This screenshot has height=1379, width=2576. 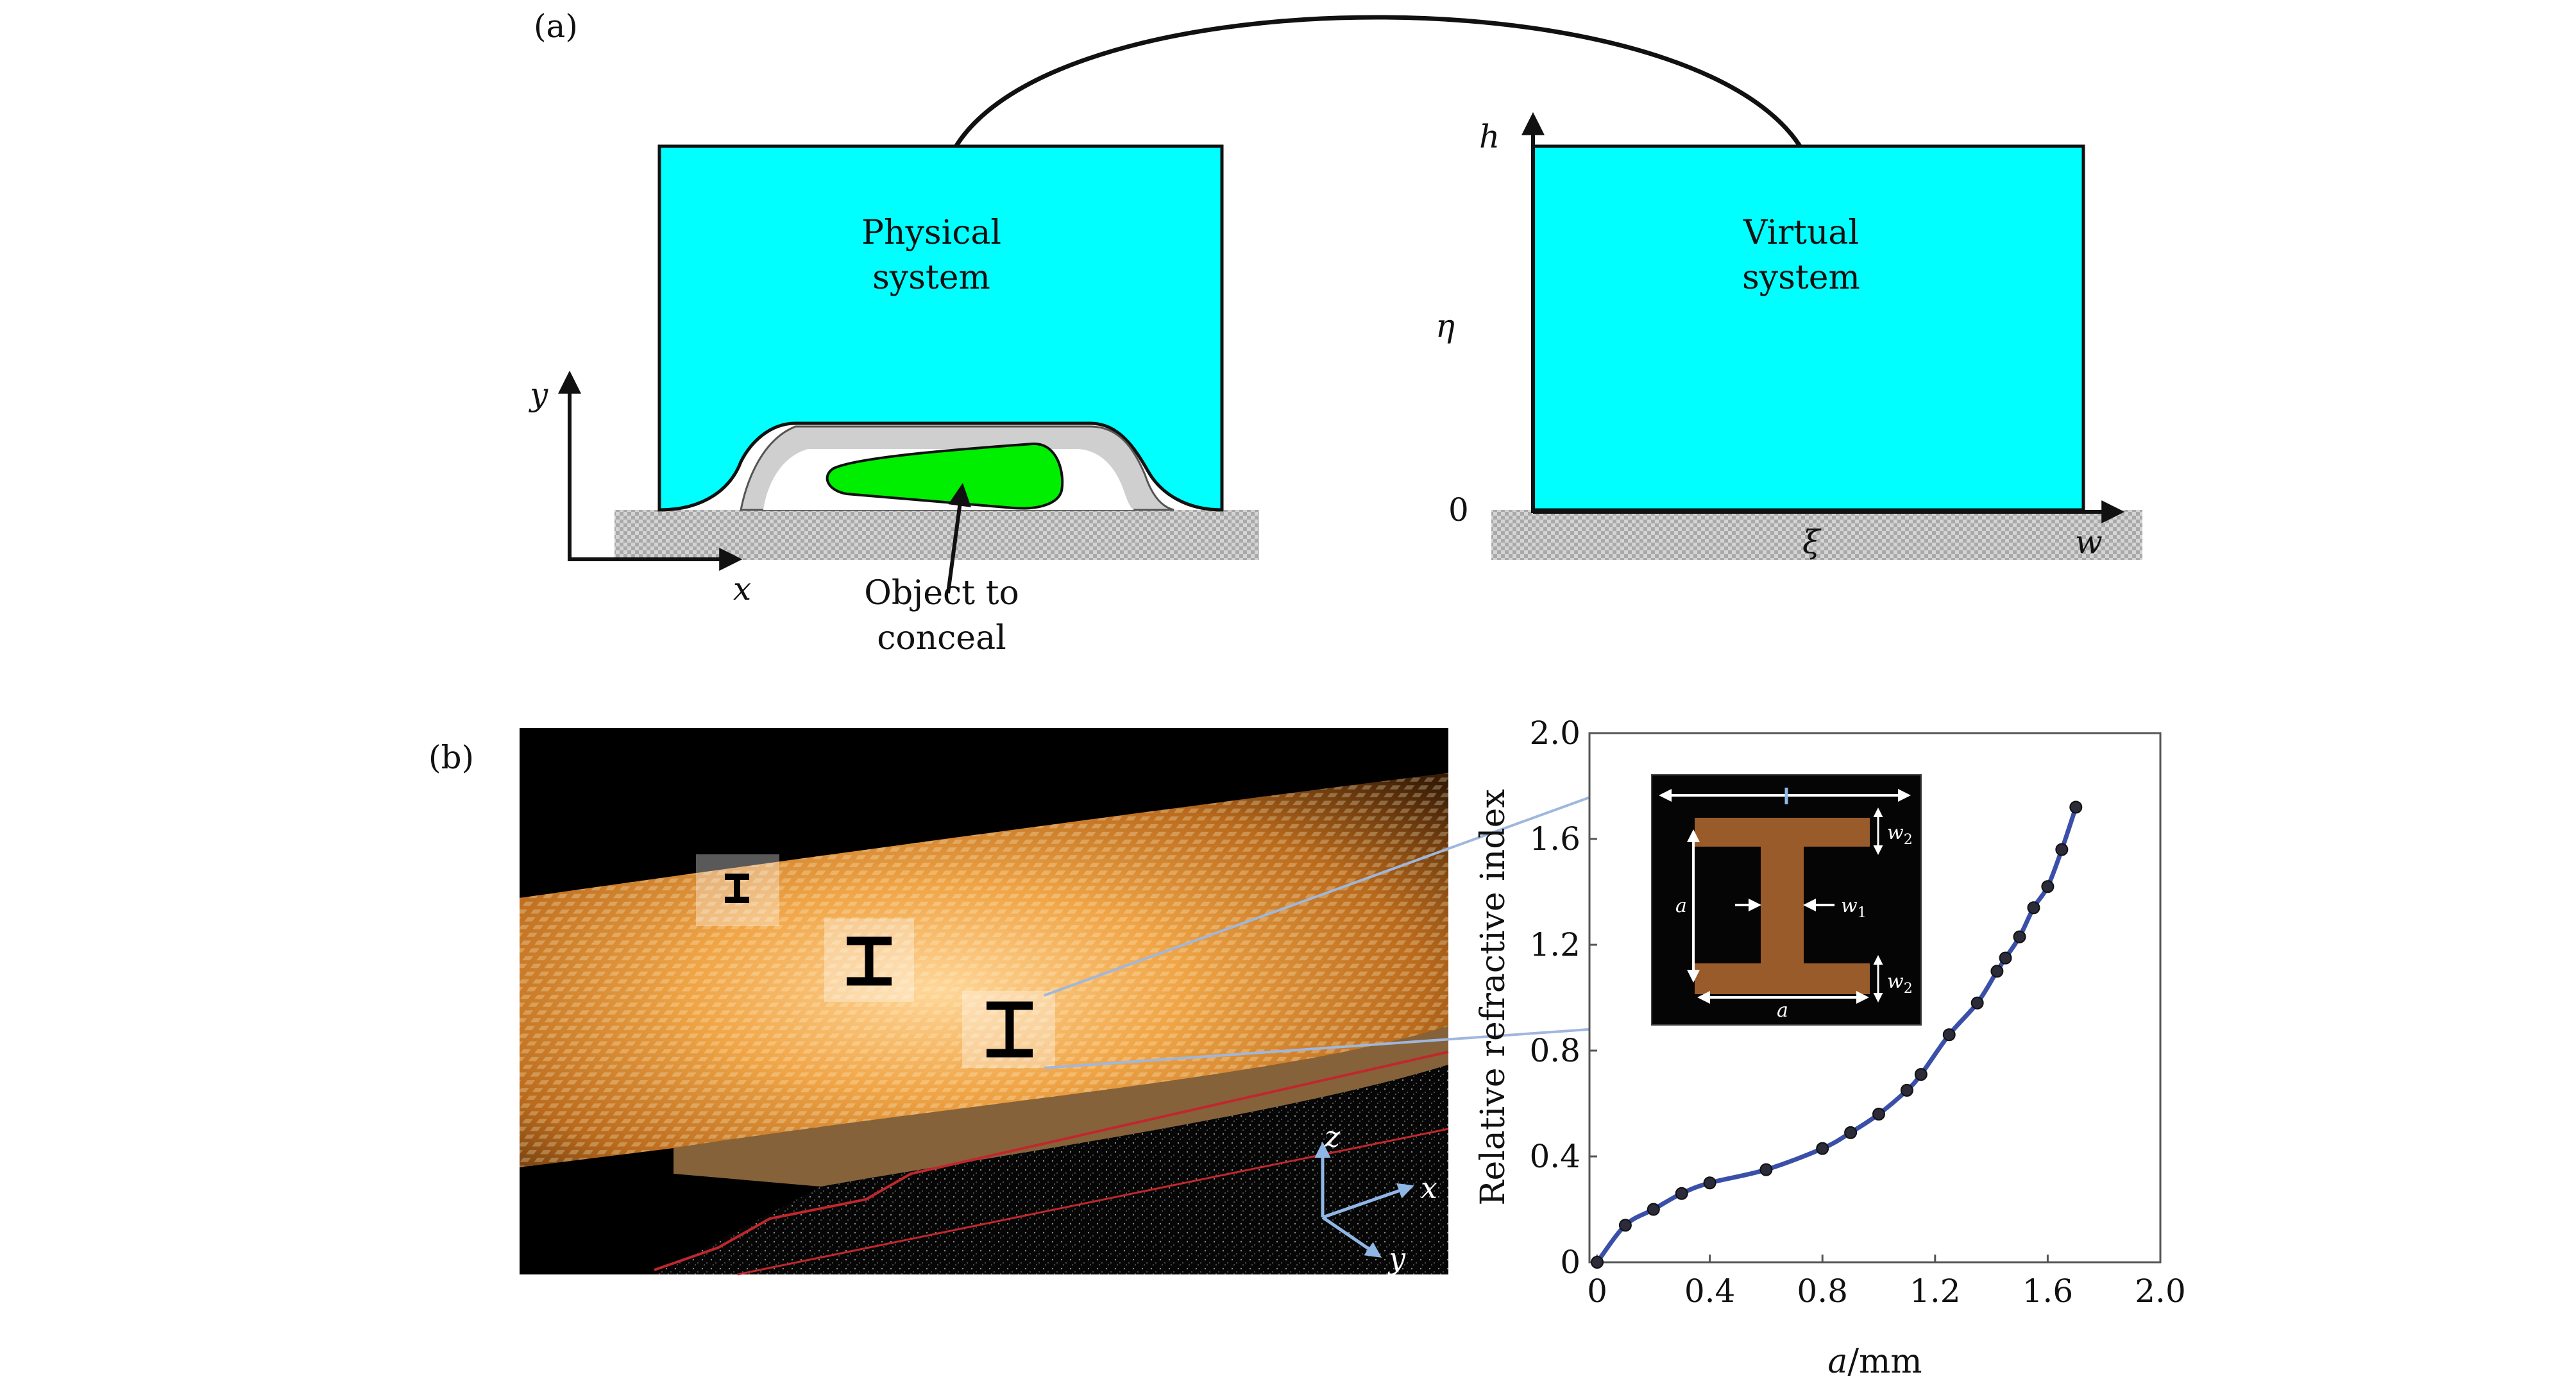 What do you see at coordinates (2089, 542) in the screenshot?
I see `w-axis-label: w` at bounding box center [2089, 542].